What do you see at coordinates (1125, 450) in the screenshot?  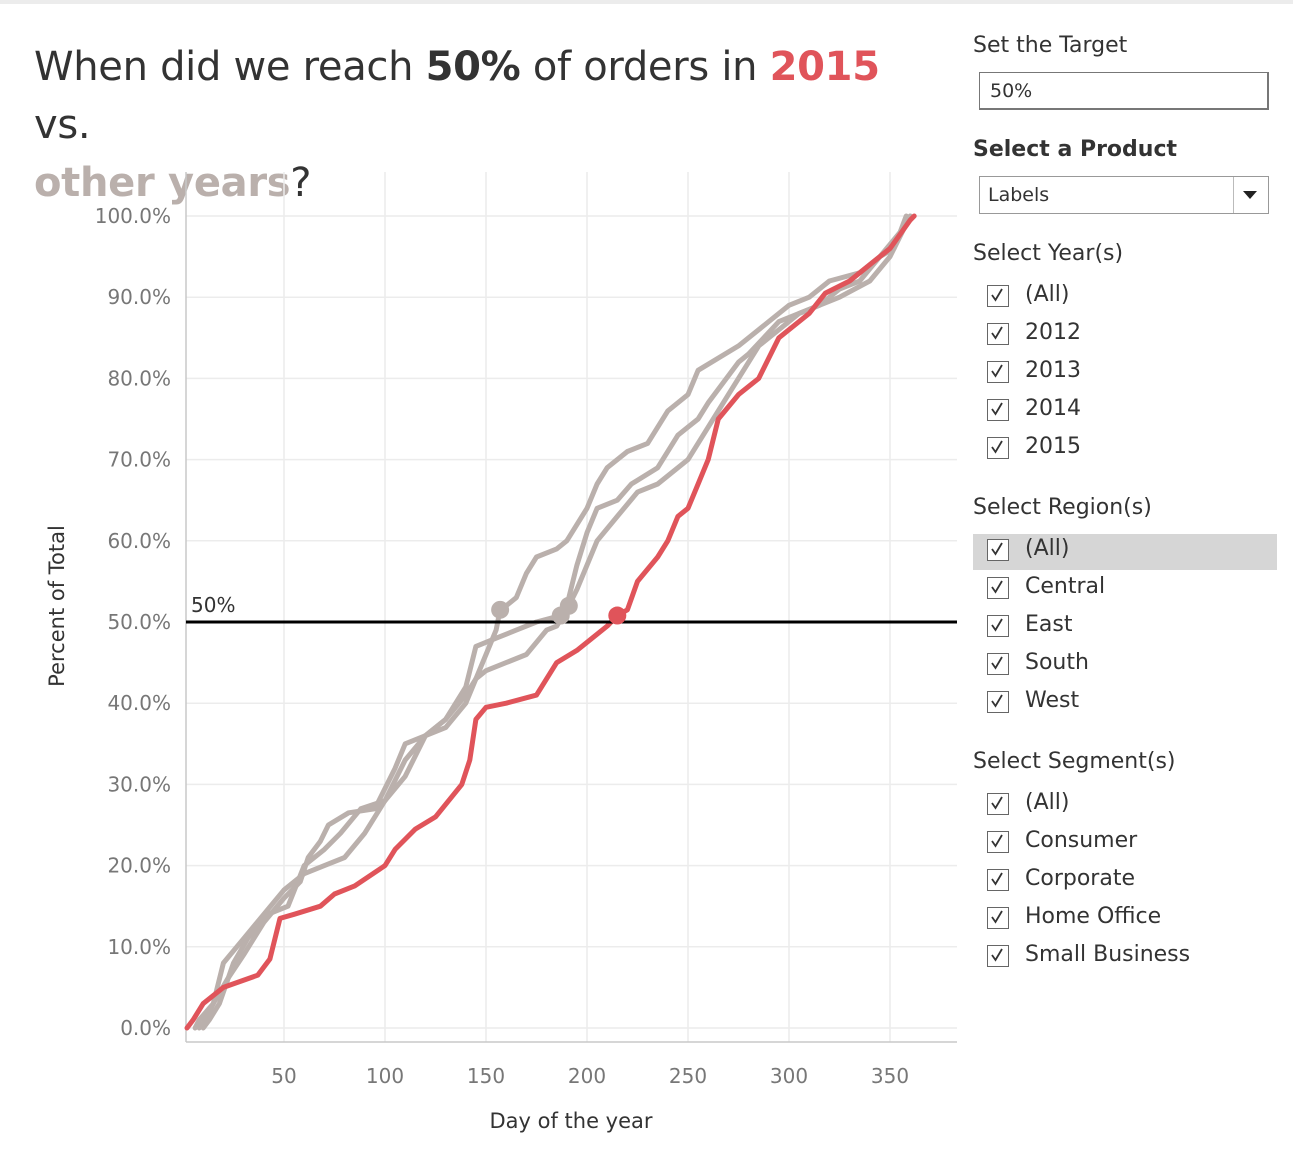 I see `years-option-4: 2015` at bounding box center [1125, 450].